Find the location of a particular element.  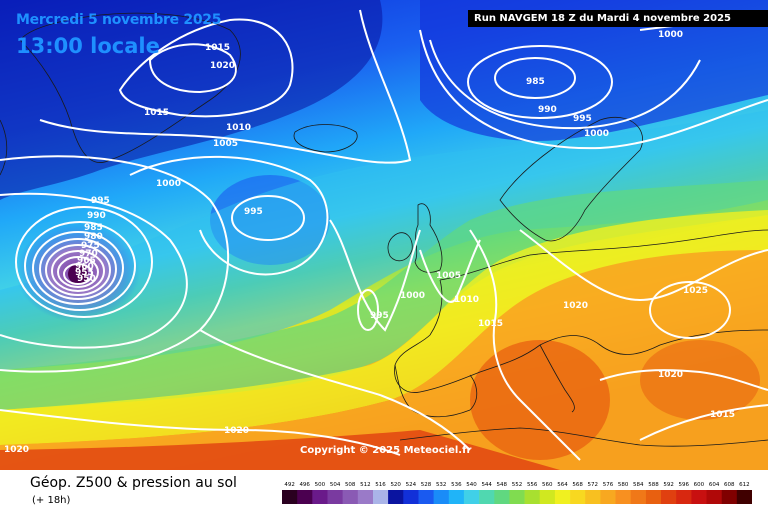

z500-low-northeast is located at coordinates (594, 70).